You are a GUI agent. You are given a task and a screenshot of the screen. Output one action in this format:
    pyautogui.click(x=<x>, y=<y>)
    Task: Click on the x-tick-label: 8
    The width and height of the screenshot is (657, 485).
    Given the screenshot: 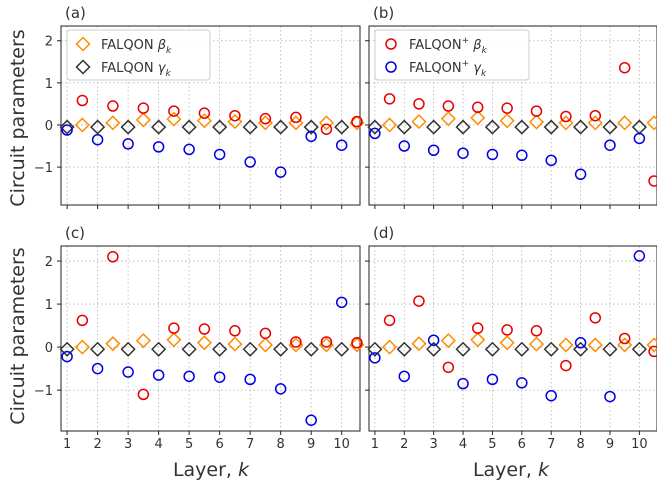 What is the action you would take?
    pyautogui.click(x=281, y=444)
    